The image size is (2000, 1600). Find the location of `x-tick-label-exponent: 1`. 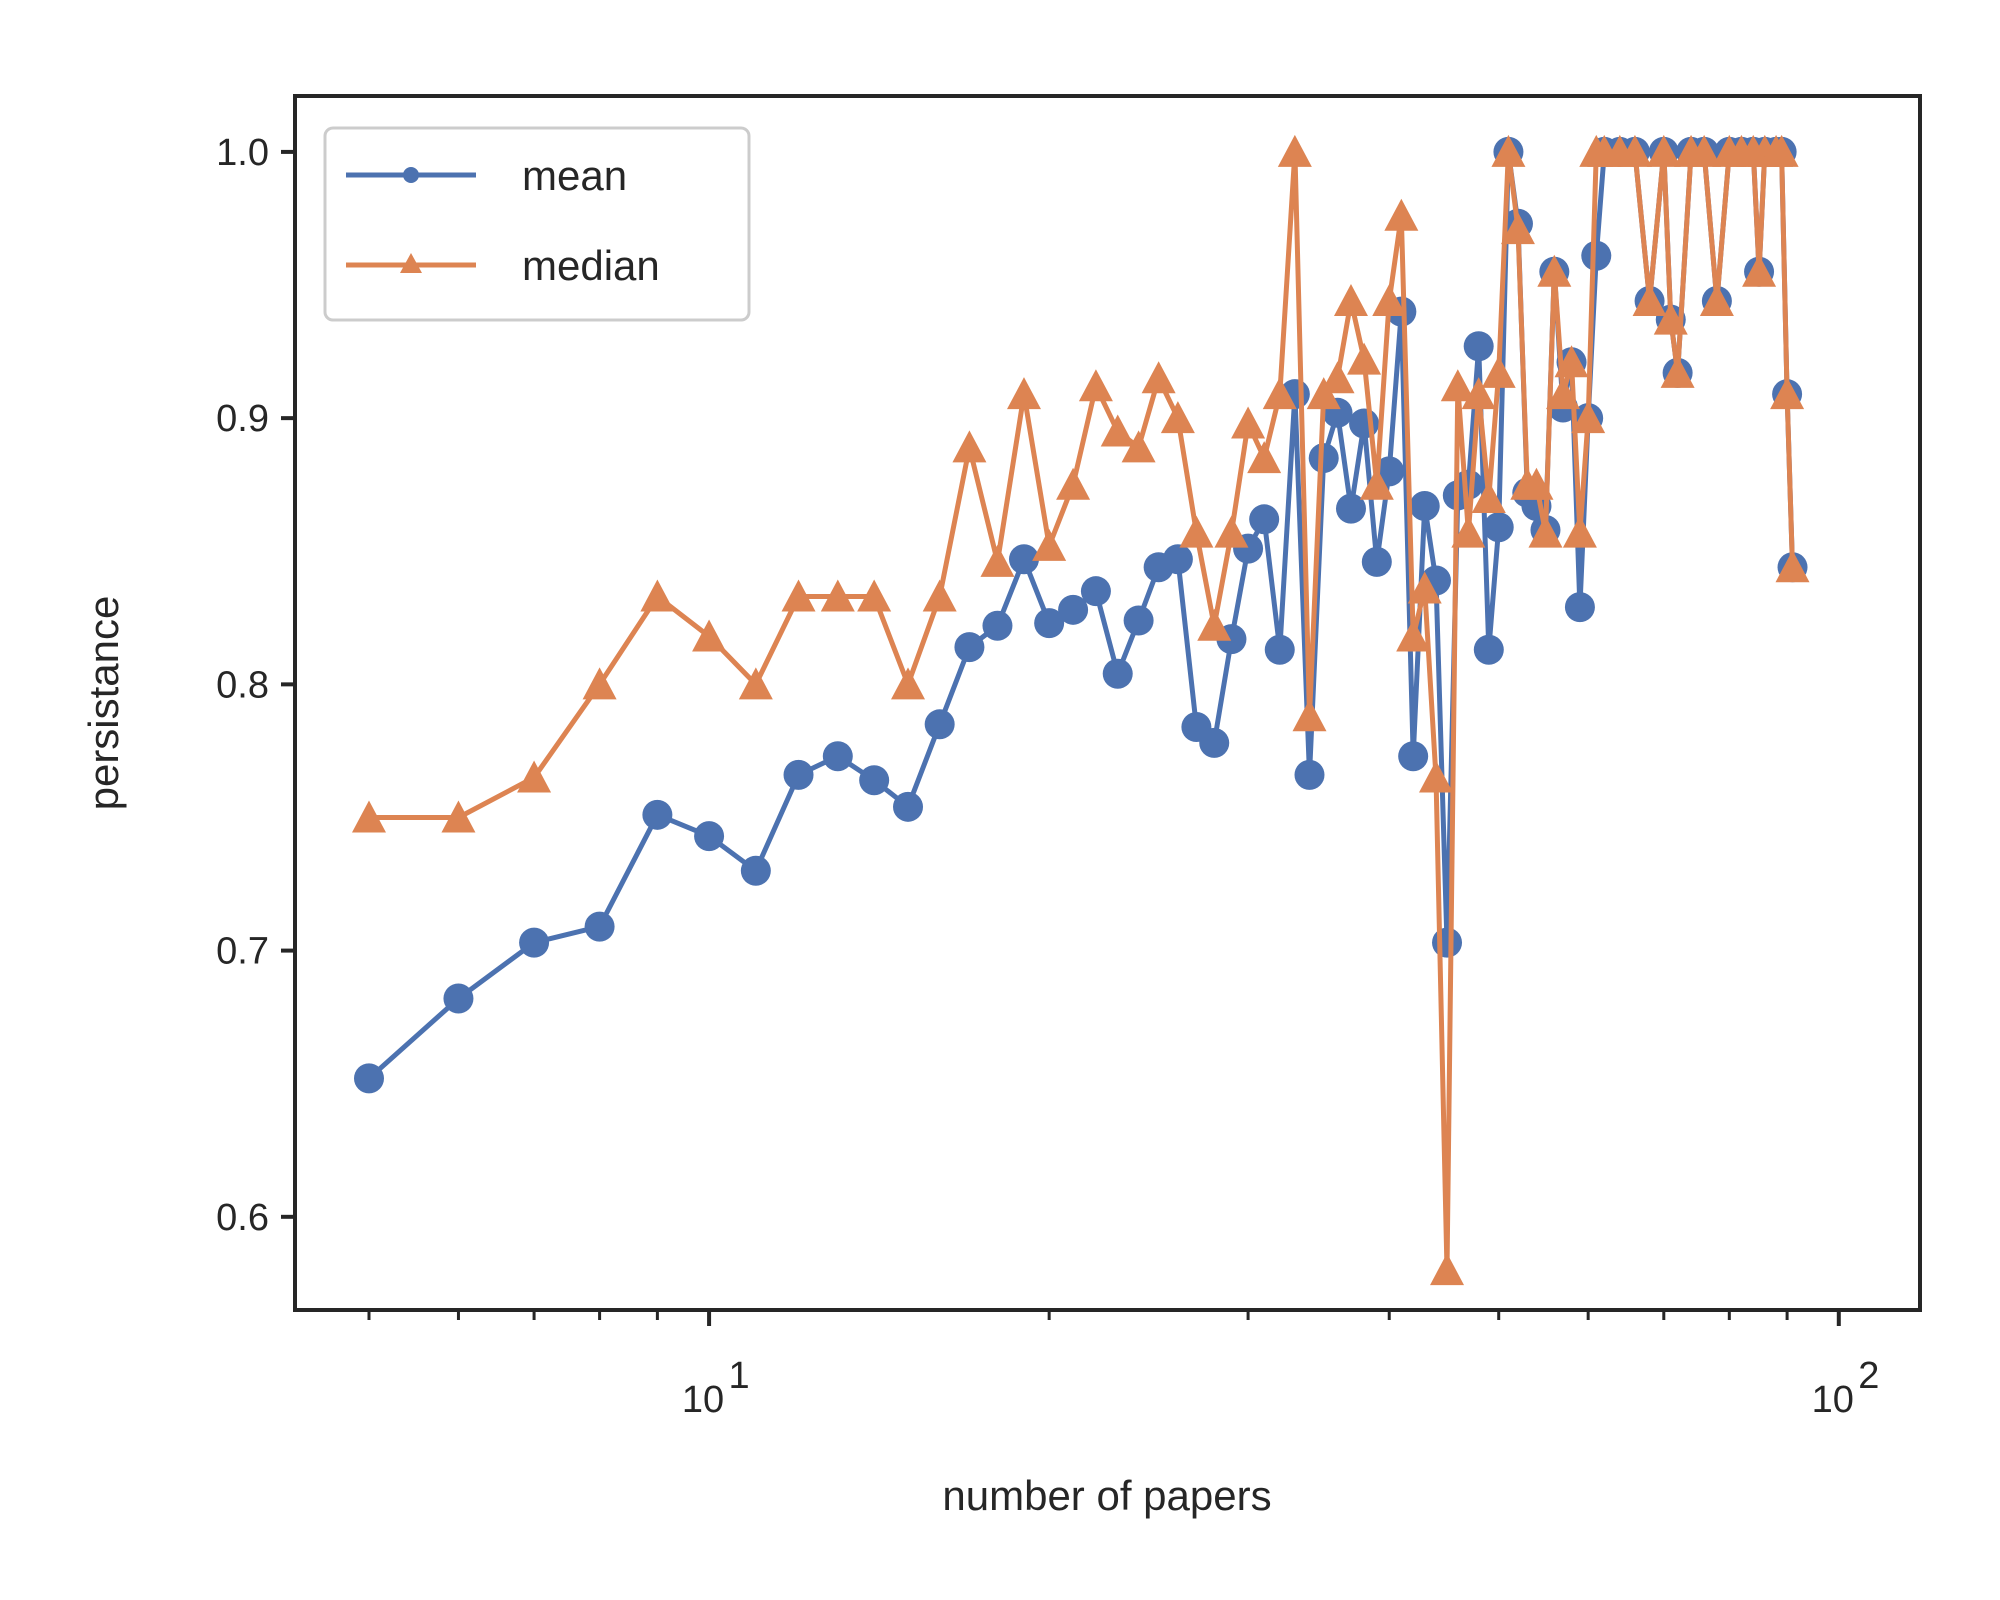

x-tick-label-exponent: 1 is located at coordinates (739, 1376).